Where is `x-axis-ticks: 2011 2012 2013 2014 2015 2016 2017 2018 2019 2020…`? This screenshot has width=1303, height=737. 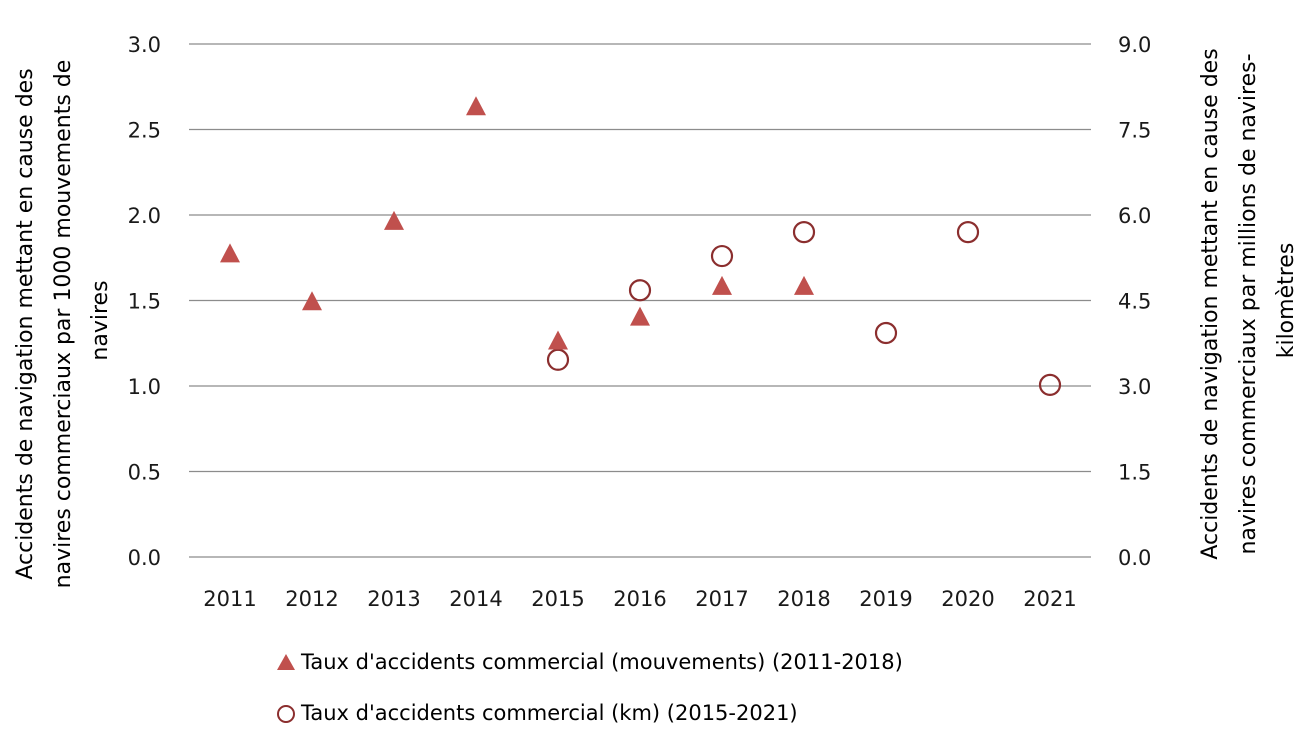
x-axis-ticks: 2011 2012 2013 2014 2015 2016 2017 2018 2019 2020… is located at coordinates (639, 599).